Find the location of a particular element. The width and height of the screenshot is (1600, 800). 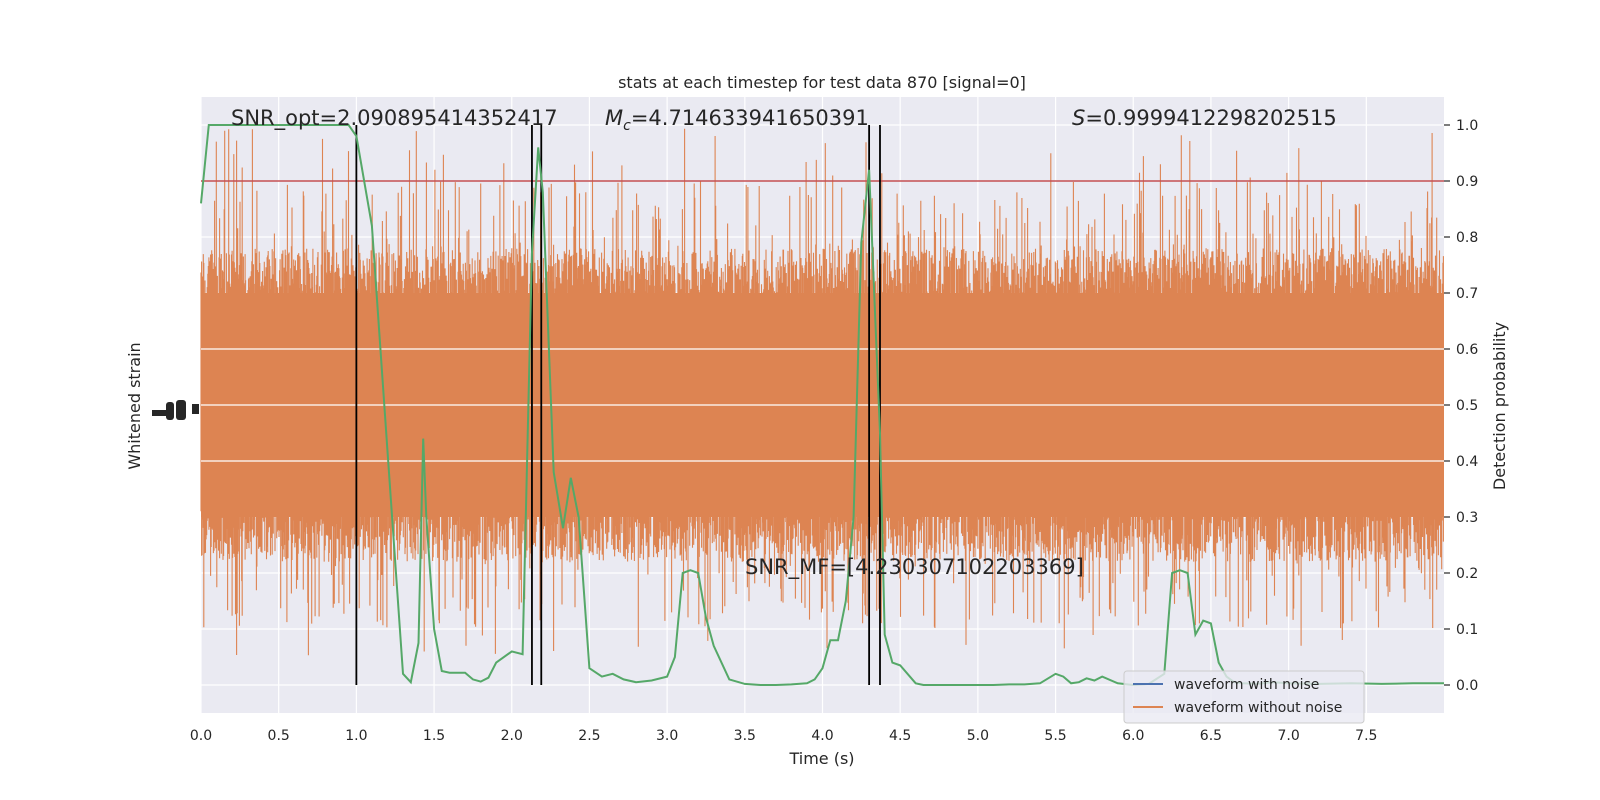

x-tick-label: 0.5 is located at coordinates (279, 736).